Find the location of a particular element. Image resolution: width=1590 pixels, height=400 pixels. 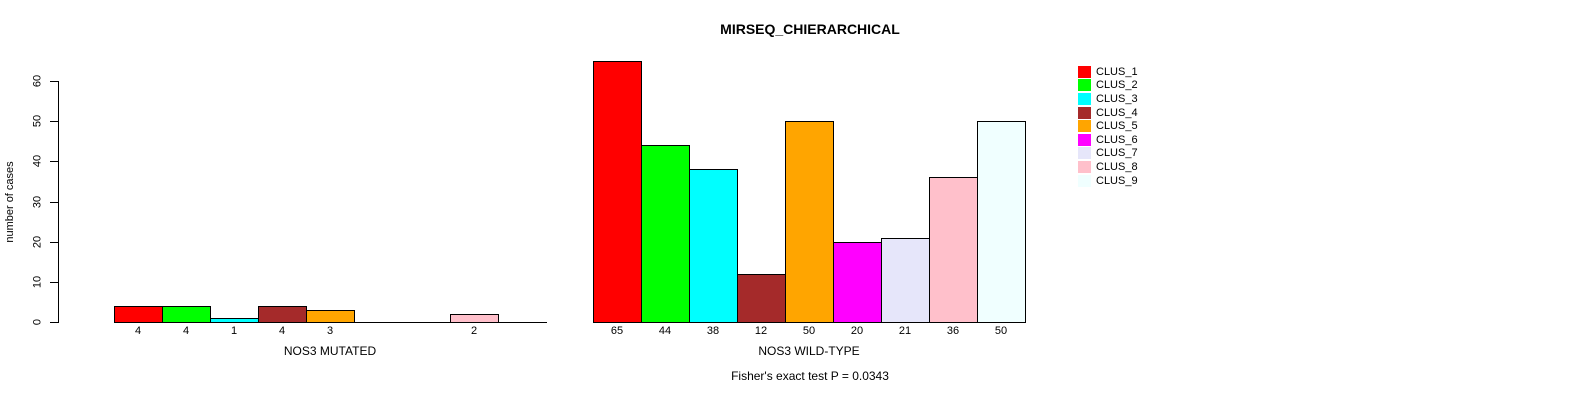

legend-item: CLUS_2 is located at coordinates (1108, 86).